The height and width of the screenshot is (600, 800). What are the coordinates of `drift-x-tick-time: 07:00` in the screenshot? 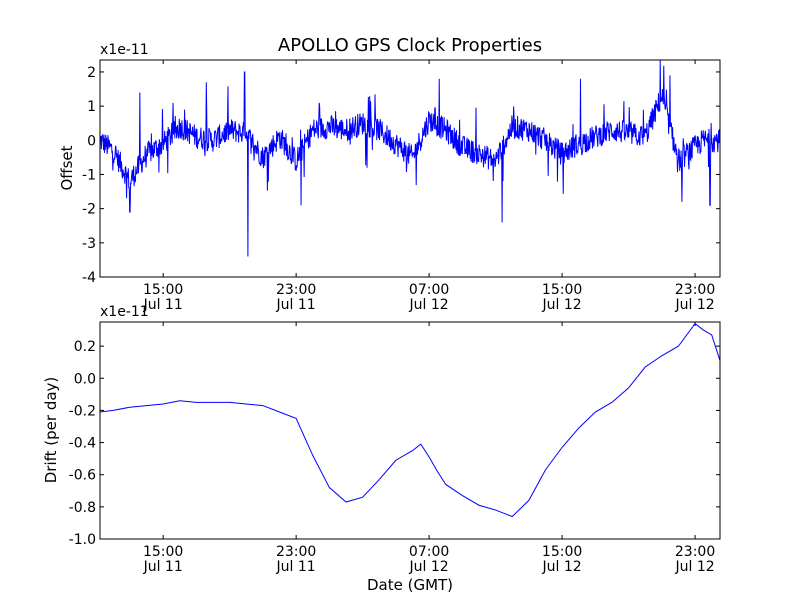 It's located at (429, 552).